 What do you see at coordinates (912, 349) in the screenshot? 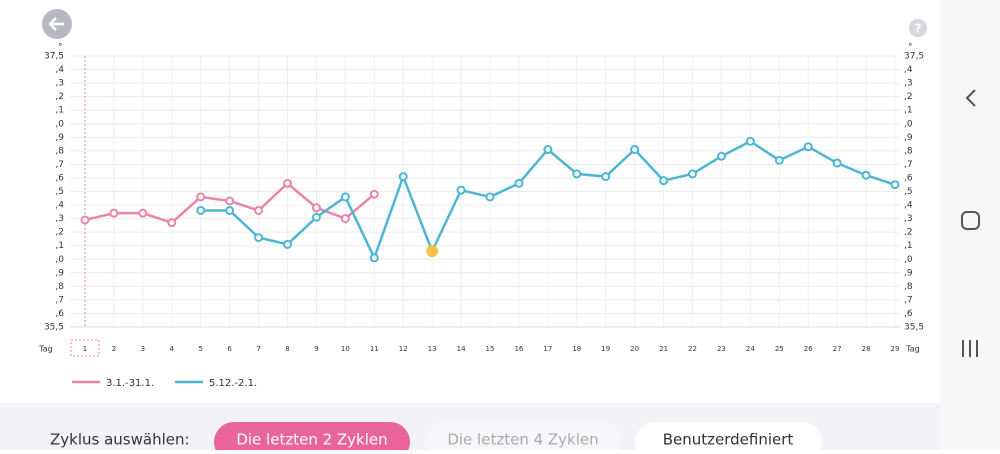
I see `x-axis-label-right: Tag` at bounding box center [912, 349].